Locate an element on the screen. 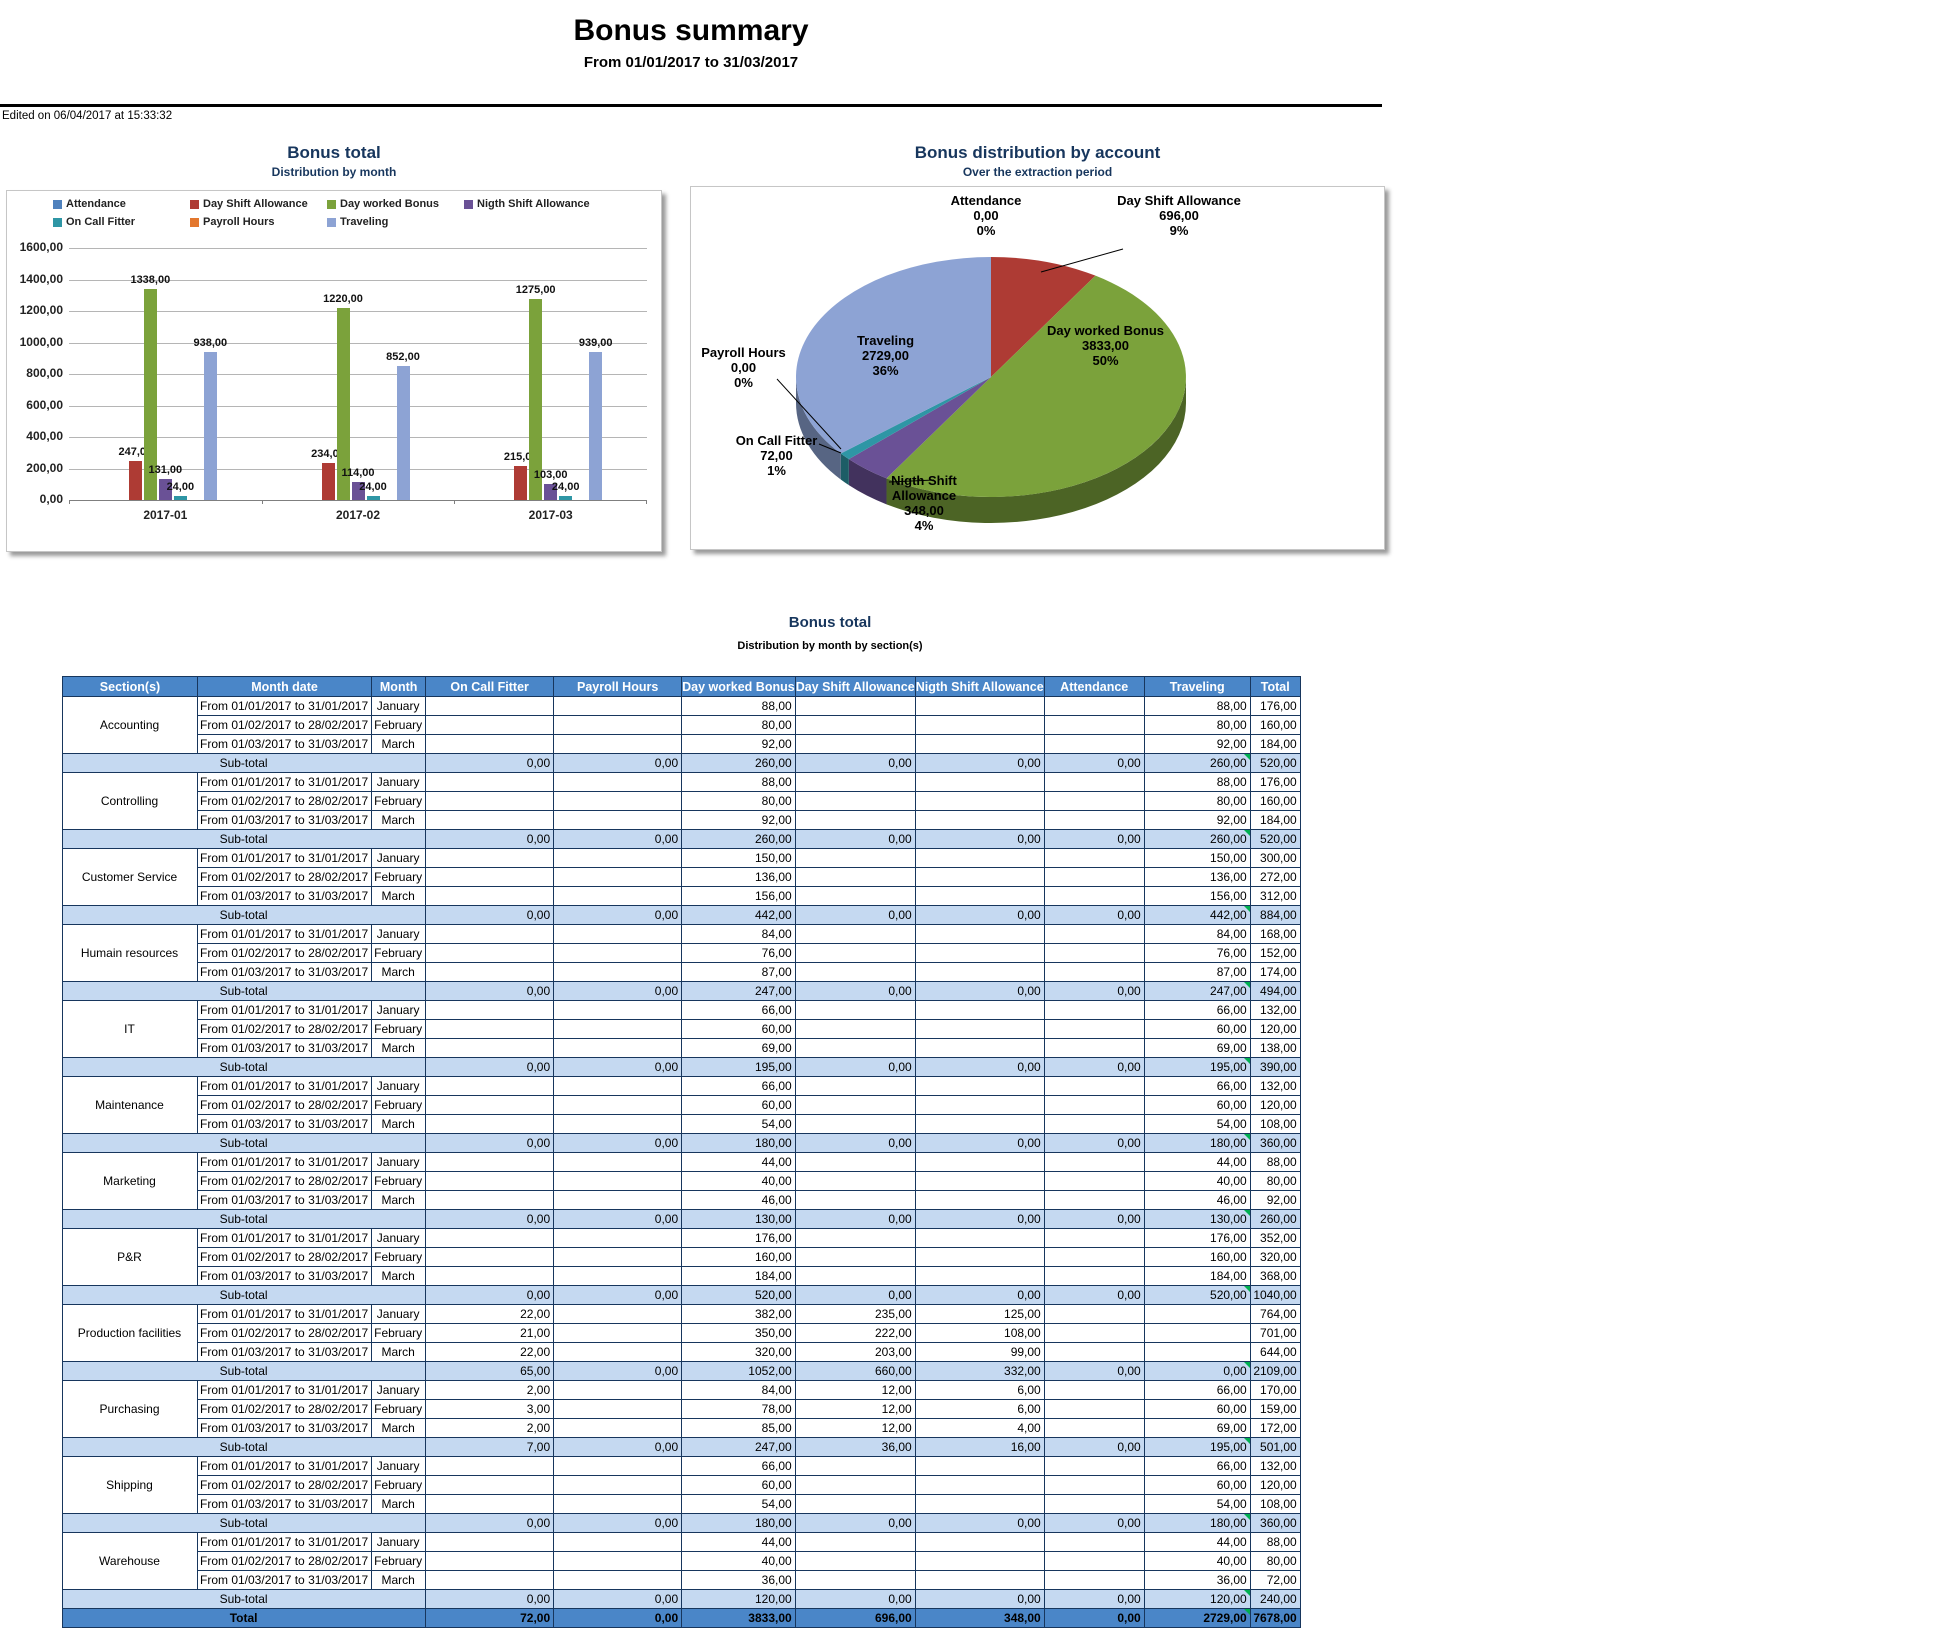  value-cell: 520,00 is located at coordinates (738, 1295).